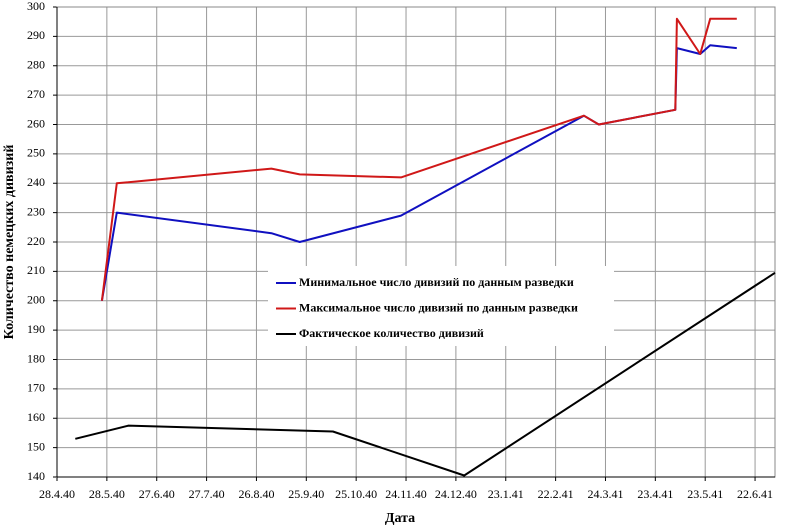 This screenshot has height=529, width=800. I want to click on x-tick-label: 23.4.41, so click(655, 494).